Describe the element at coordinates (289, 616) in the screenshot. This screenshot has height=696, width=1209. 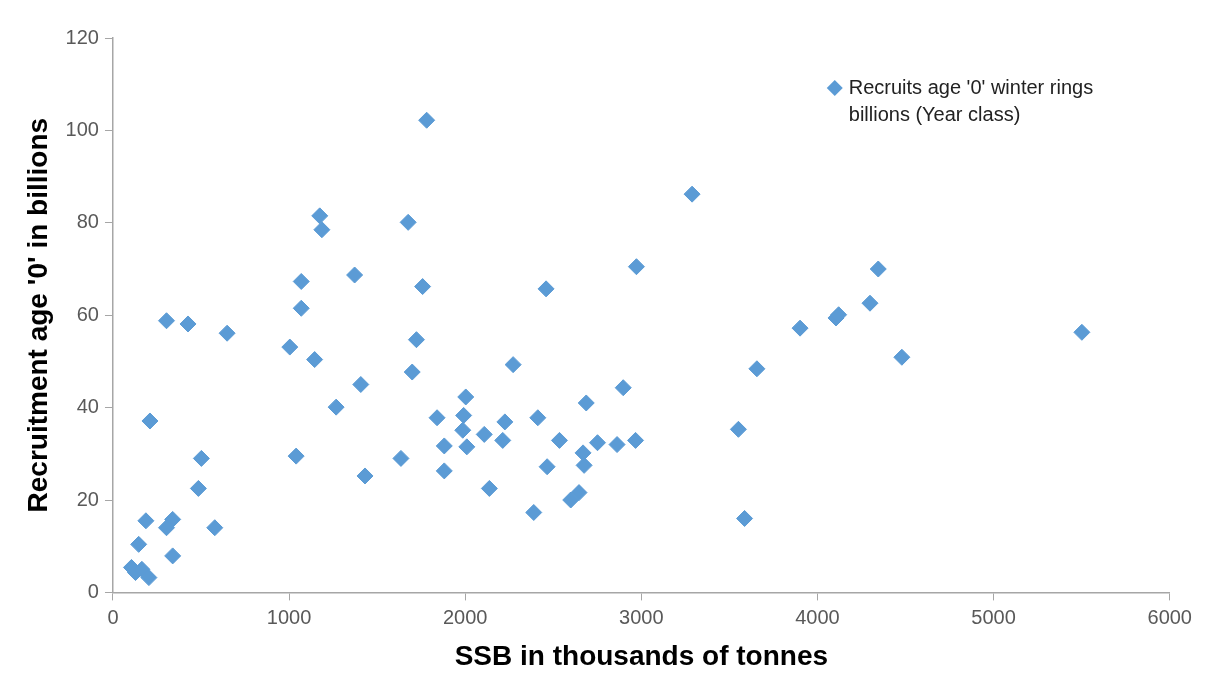
I see `x-tick-label: 1000` at that location.